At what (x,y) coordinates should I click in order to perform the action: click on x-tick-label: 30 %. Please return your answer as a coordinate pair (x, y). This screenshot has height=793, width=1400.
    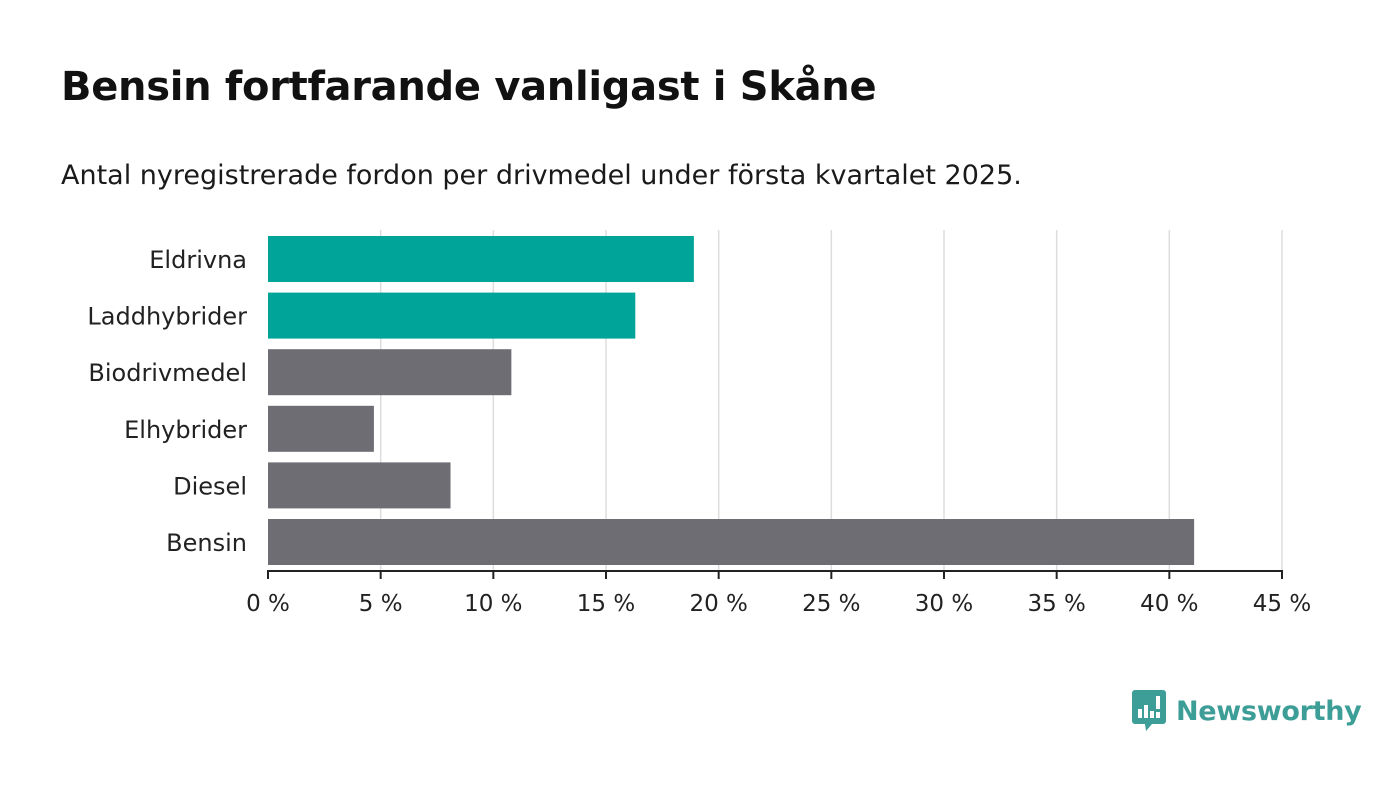
    Looking at the image, I should click on (944, 604).